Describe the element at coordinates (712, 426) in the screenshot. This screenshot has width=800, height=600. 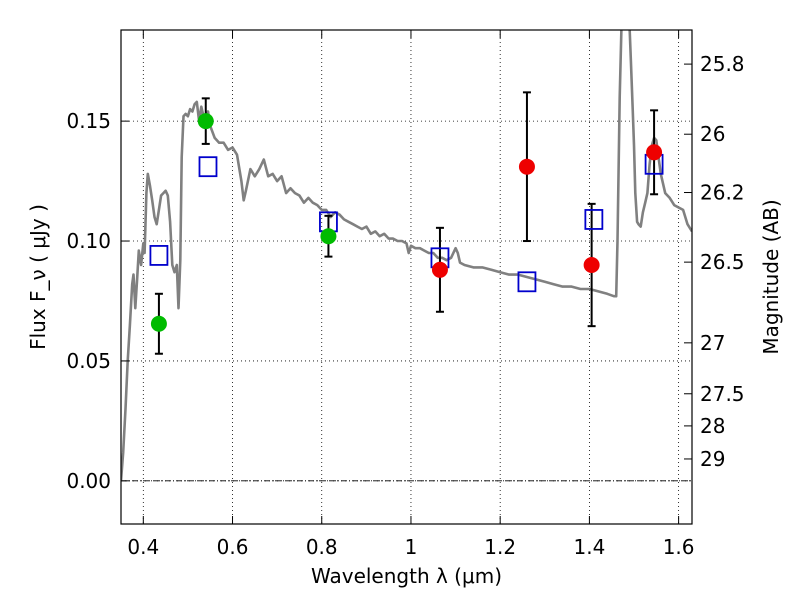
I see `mag-tick-label: 28` at that location.